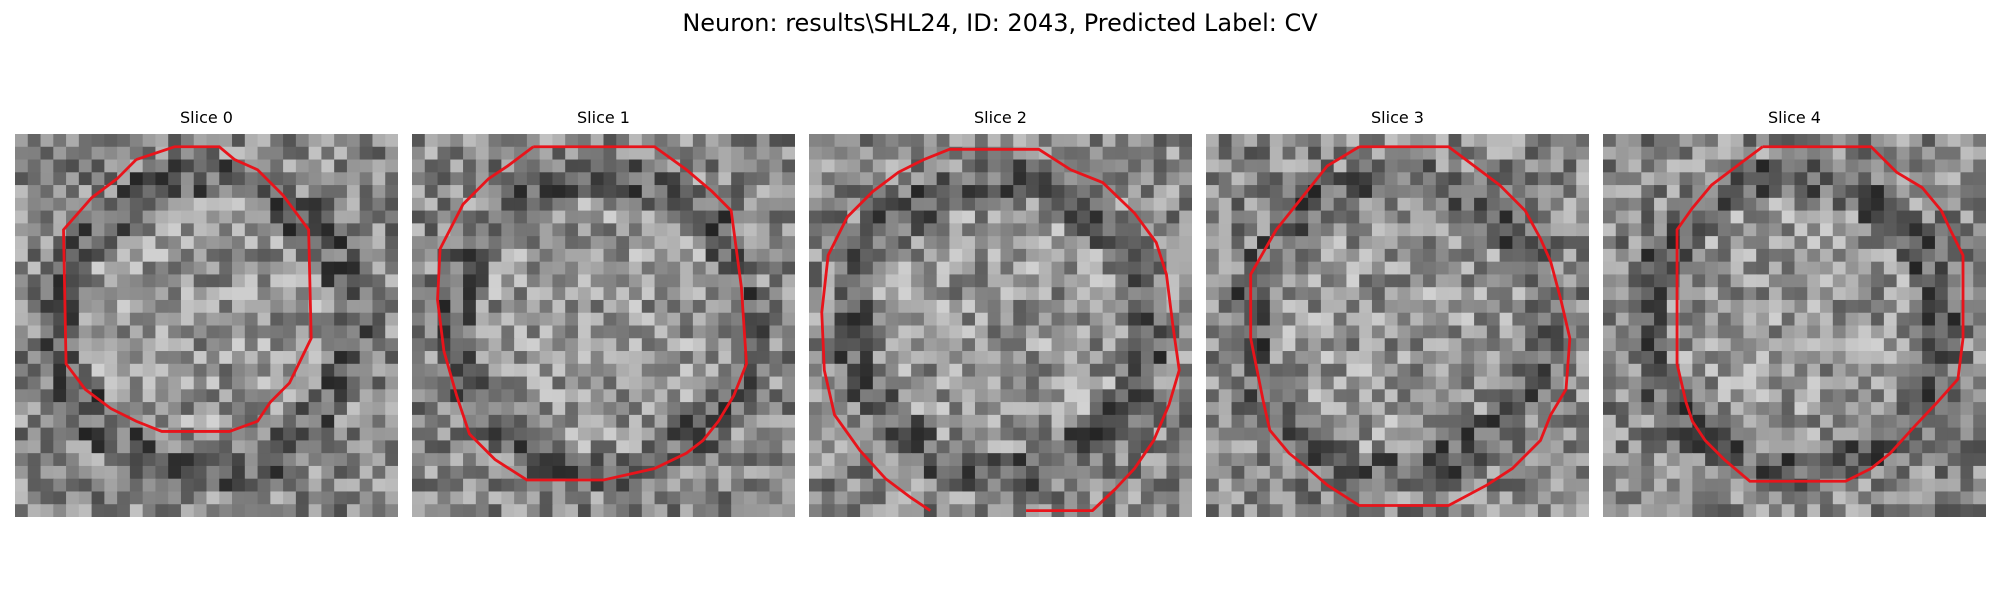 The width and height of the screenshot is (2000, 600). I want to click on slice-panel-0: Slice 0, so click(206, 314).